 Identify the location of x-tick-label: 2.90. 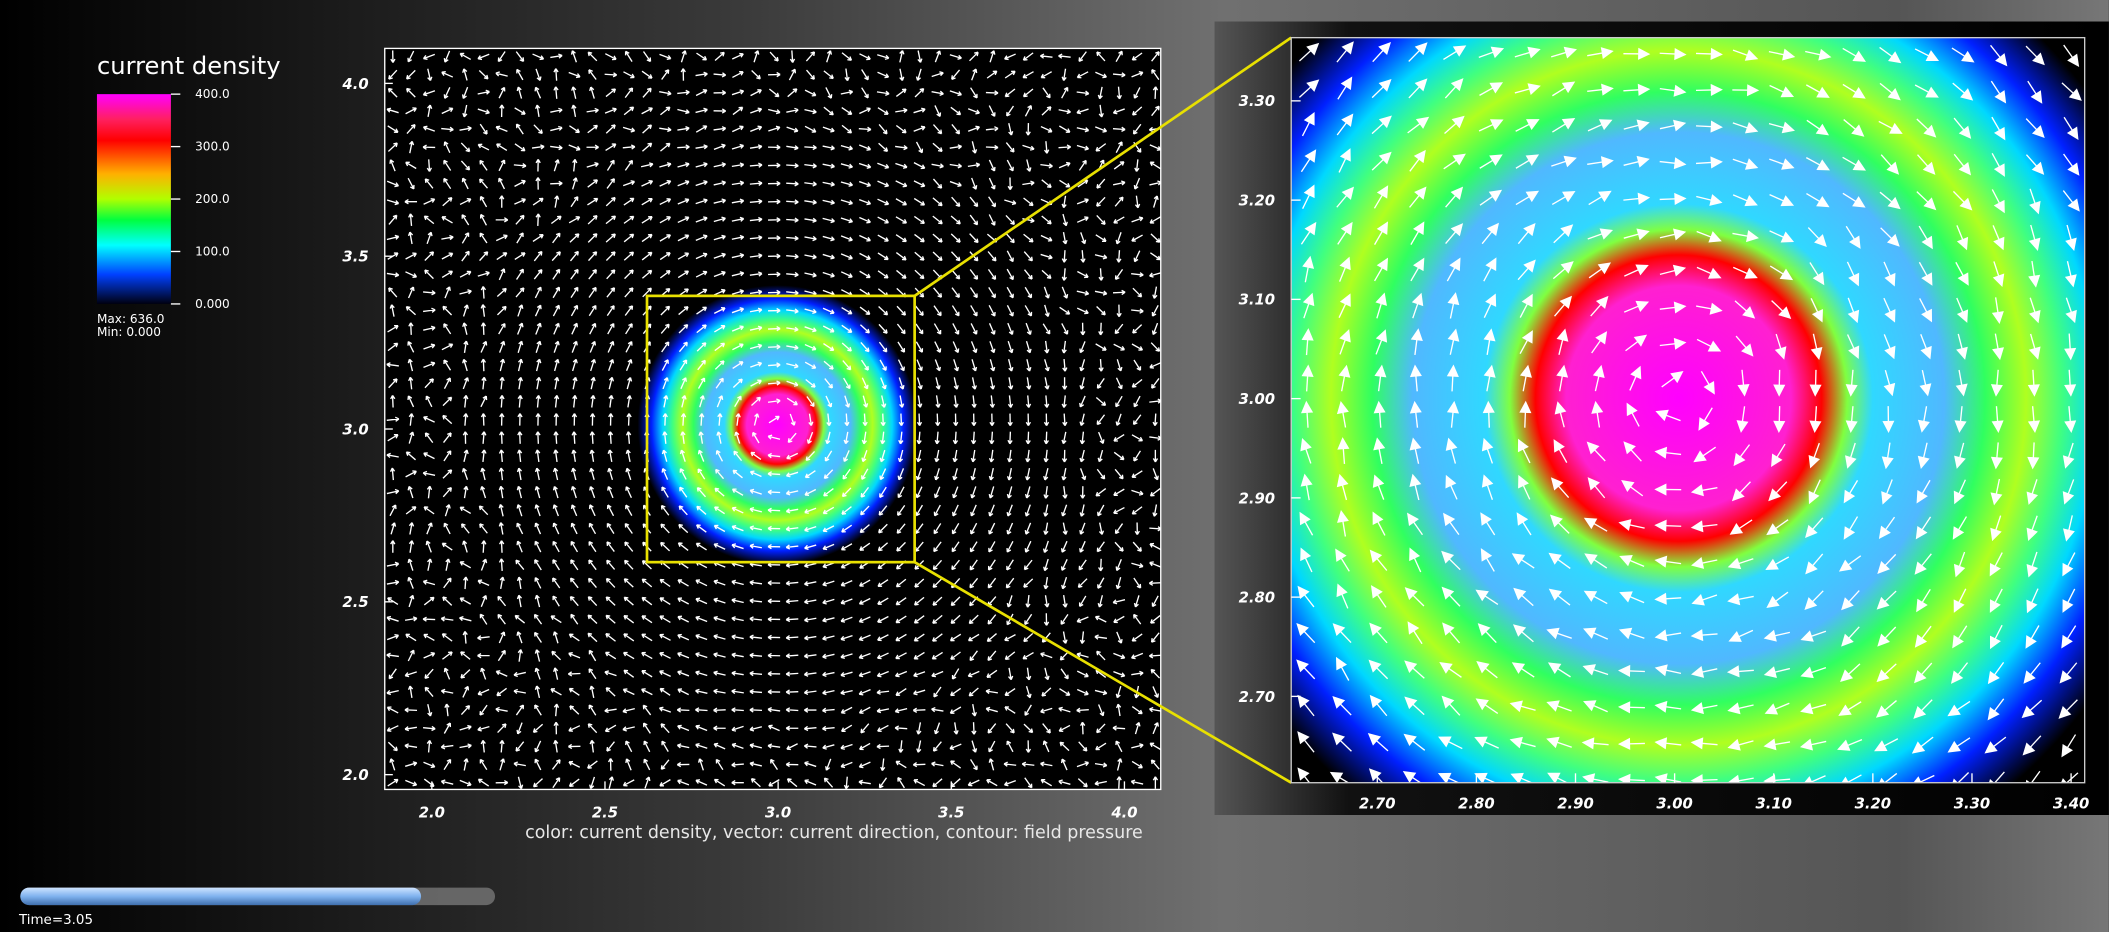
(1575, 803).